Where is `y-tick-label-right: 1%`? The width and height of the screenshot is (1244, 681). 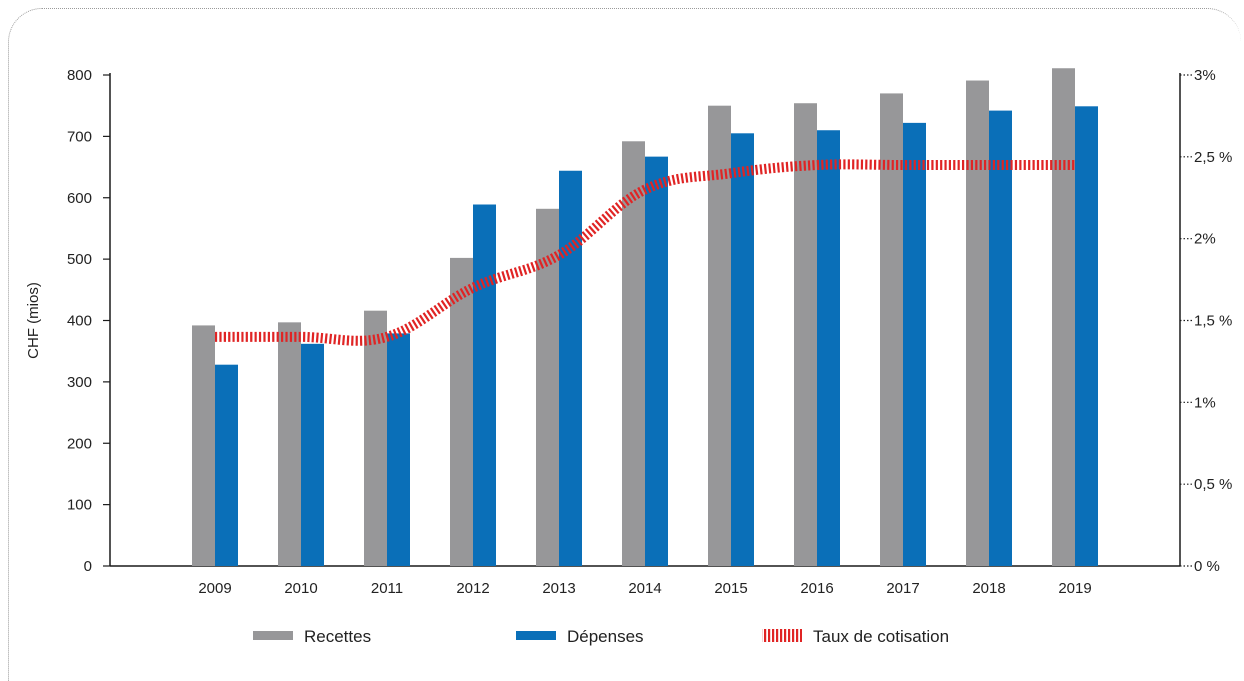 y-tick-label-right: 1% is located at coordinates (1205, 402).